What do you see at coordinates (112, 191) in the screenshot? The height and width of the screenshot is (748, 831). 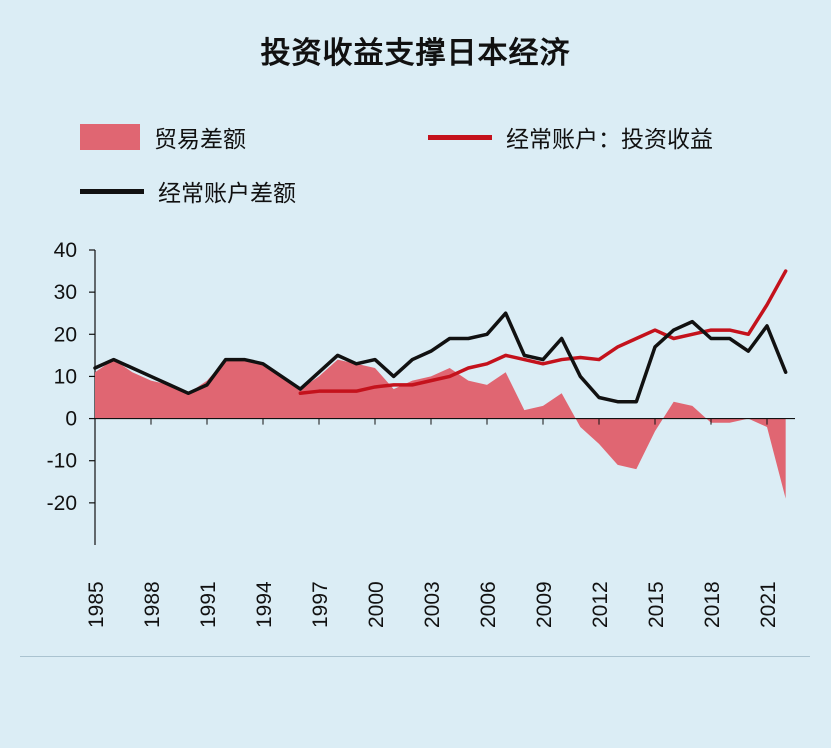 I see `legend-swatch-current-account` at bounding box center [112, 191].